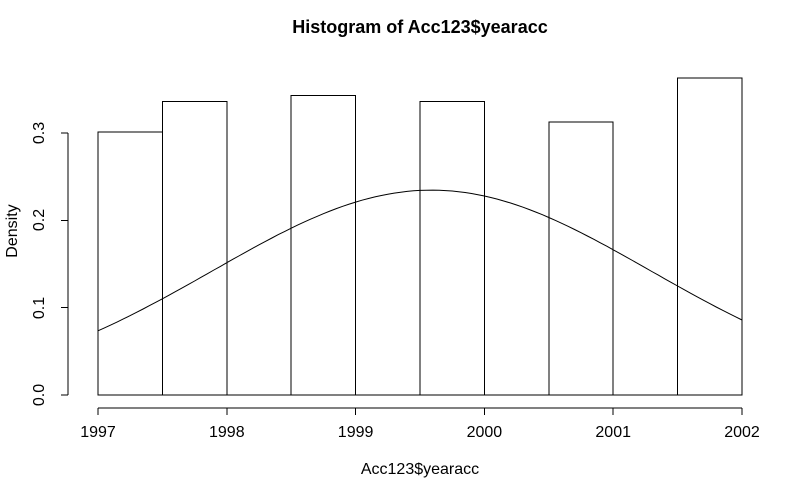 This screenshot has width=800, height=498. Describe the element at coordinates (742, 432) in the screenshot. I see `x-tick-label-2002: 2002` at that location.